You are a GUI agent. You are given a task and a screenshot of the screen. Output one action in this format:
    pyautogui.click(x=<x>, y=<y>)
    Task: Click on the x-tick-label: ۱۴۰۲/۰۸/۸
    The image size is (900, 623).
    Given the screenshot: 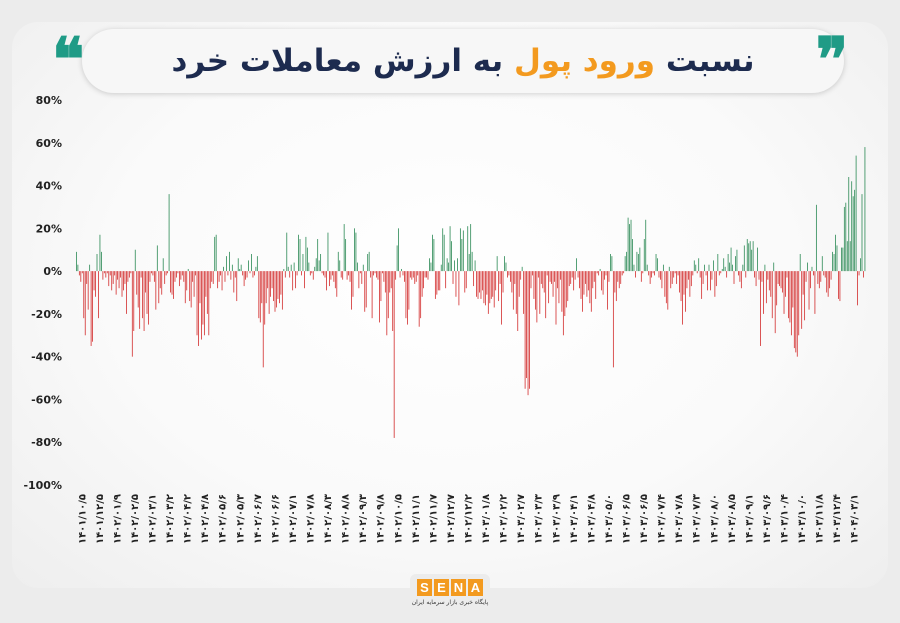 What is the action you would take?
    pyautogui.click(x=346, y=519)
    